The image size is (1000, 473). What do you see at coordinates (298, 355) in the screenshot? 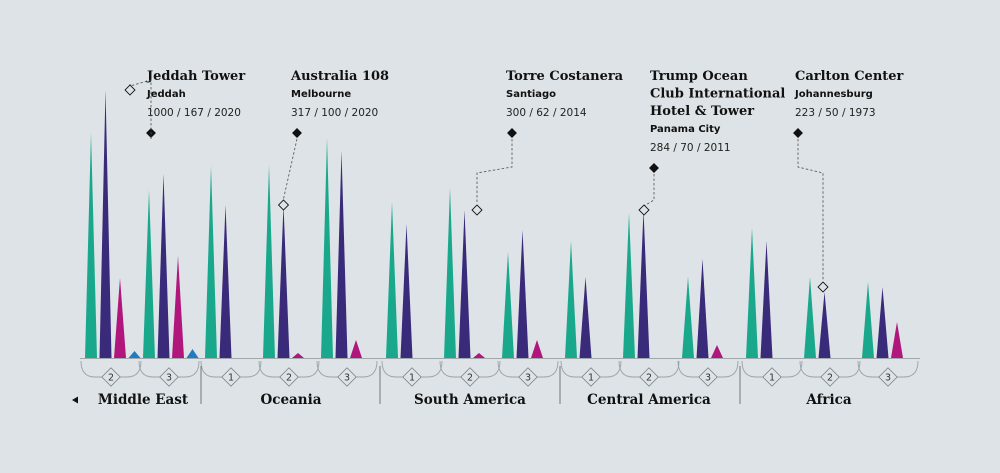
I see `spike-oceania-2-magenta` at bounding box center [298, 355].